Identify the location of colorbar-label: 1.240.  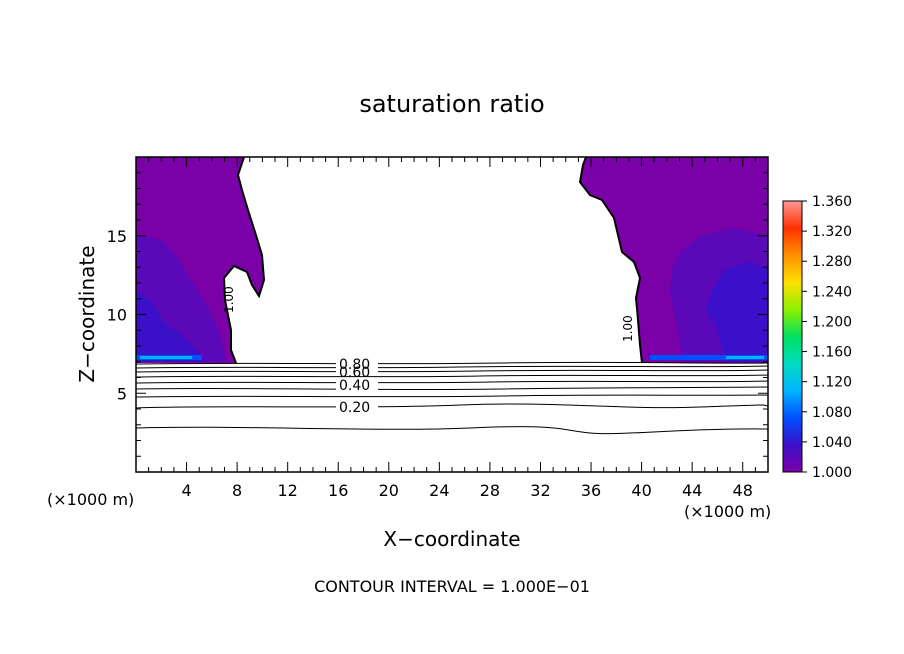
(832, 292).